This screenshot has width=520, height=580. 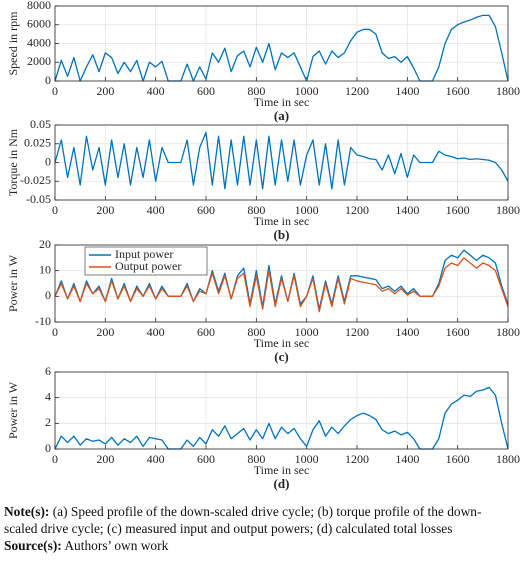 I want to click on source: Source(s): Authors’ own work, so click(x=256, y=545).